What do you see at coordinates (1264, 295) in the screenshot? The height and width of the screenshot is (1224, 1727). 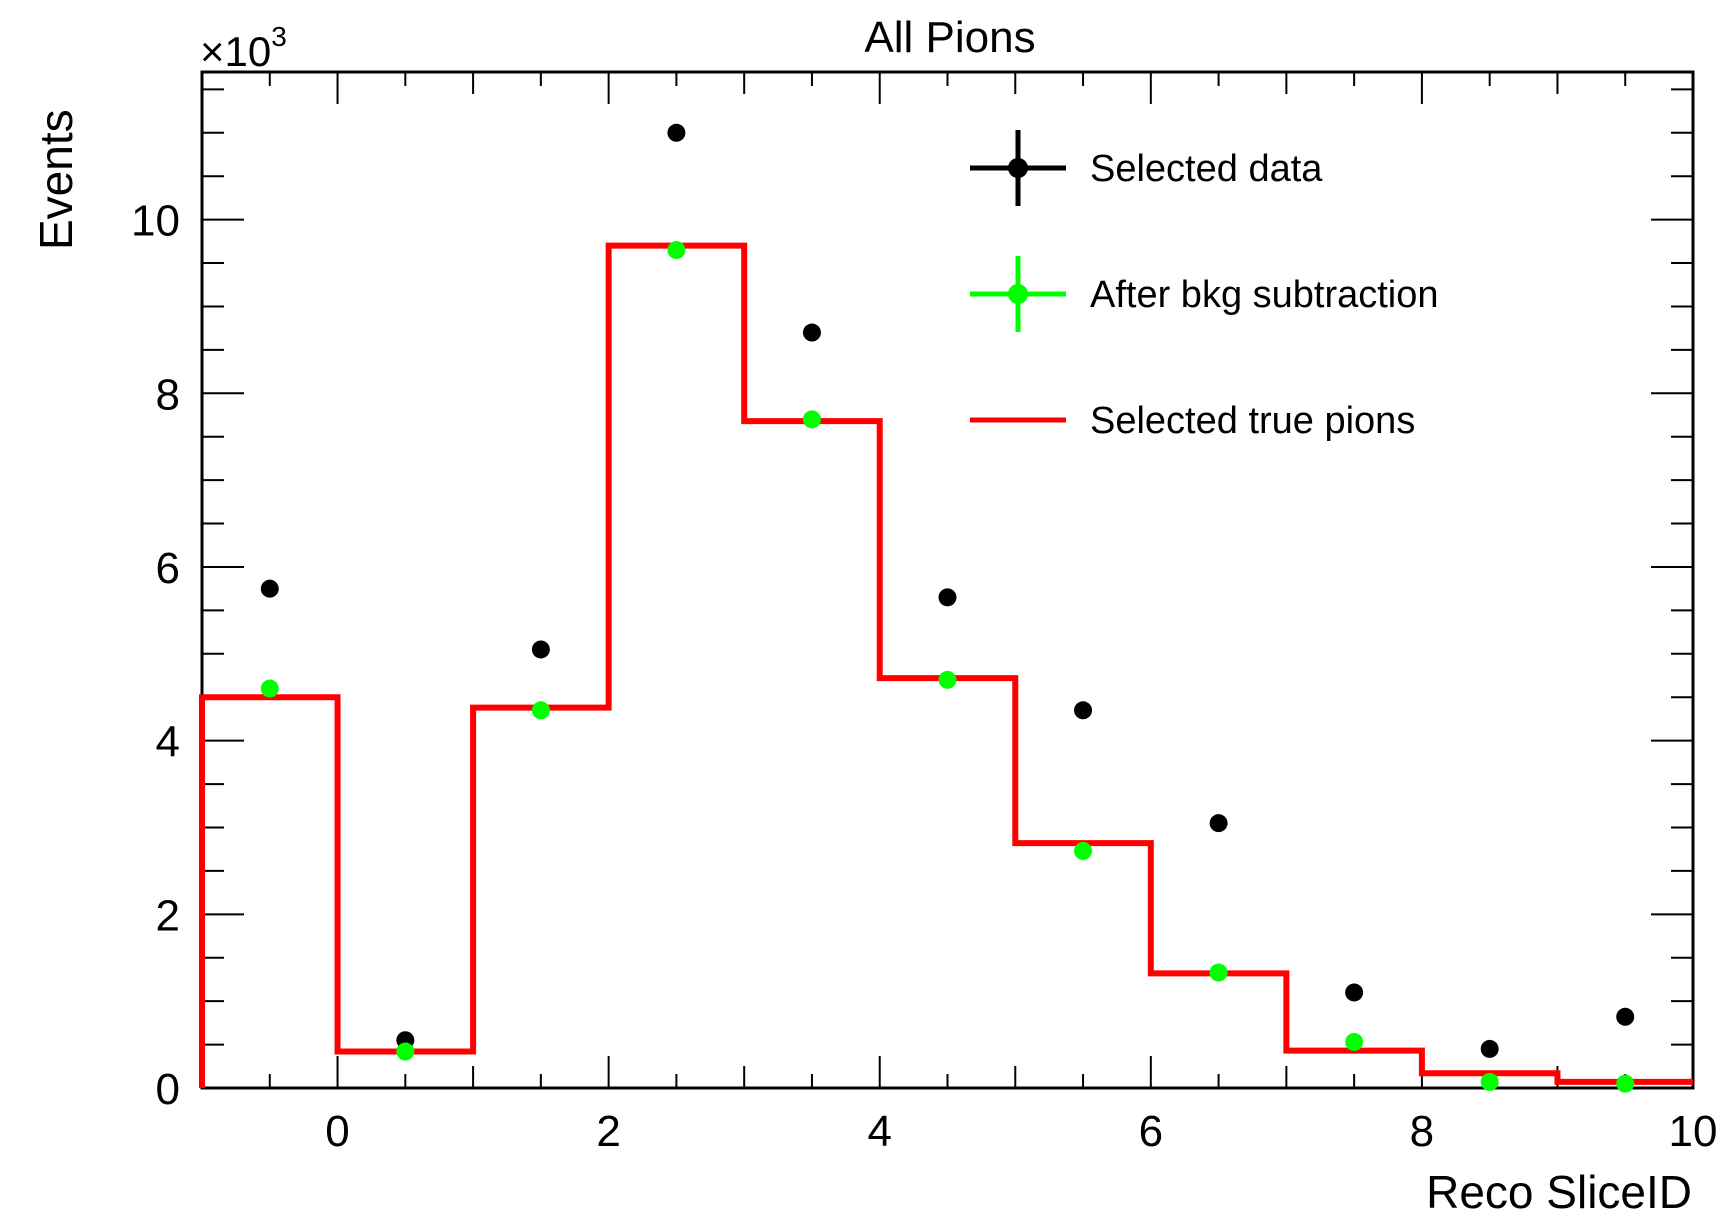 I see `legend-label: After bkg subtraction` at bounding box center [1264, 295].